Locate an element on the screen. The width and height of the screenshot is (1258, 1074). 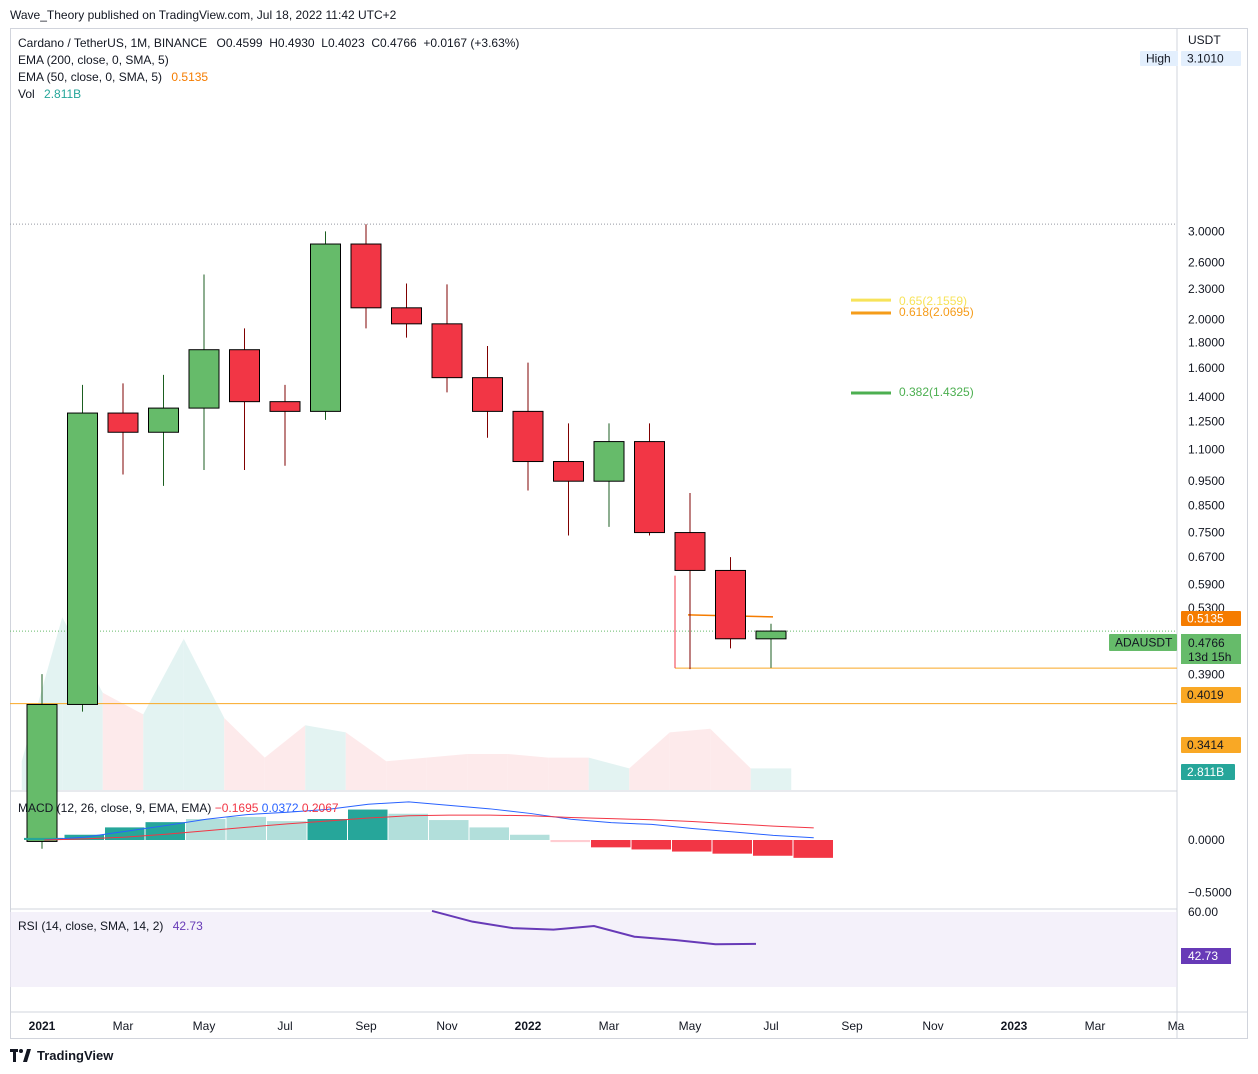
macd-hist-value: −0.1695 is located at coordinates (236, 808).